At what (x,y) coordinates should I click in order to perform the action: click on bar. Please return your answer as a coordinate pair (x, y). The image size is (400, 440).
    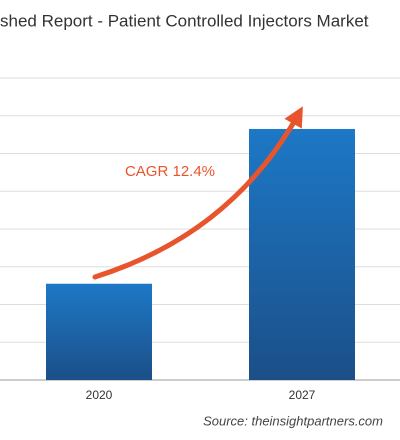
    Looking at the image, I should click on (99, 331).